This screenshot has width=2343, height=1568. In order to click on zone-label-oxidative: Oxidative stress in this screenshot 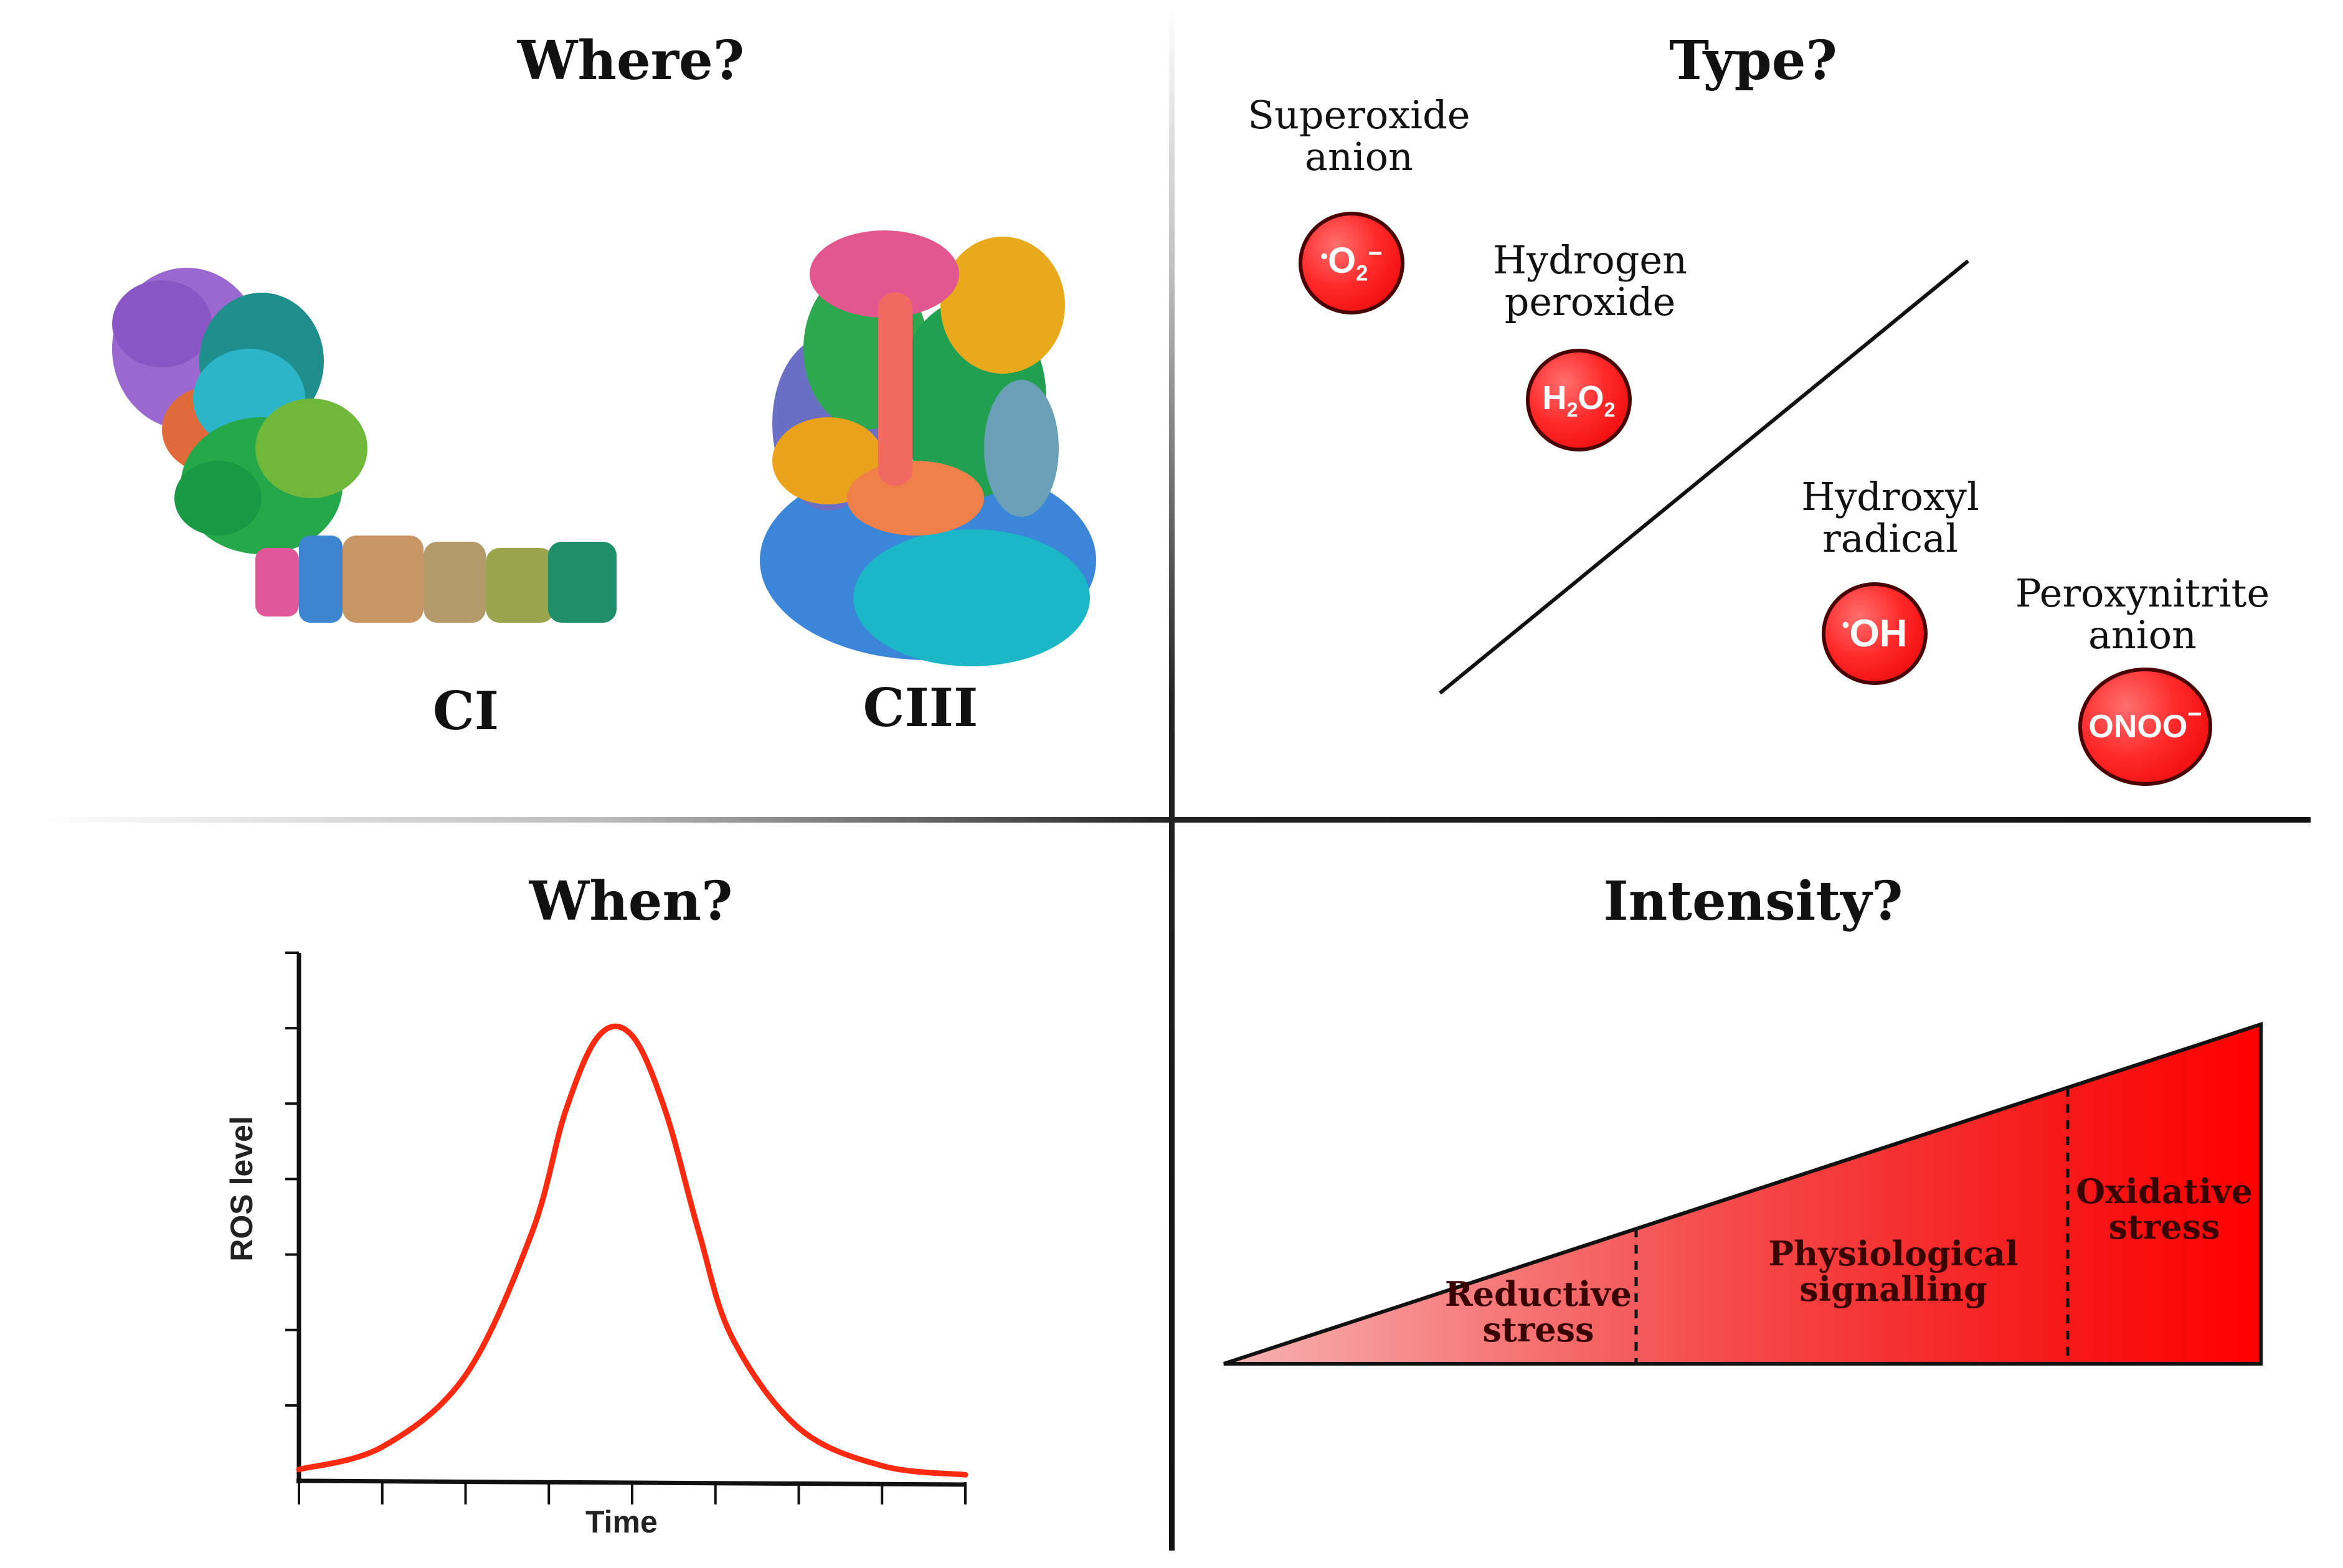, I will do `click(2165, 1209)`.